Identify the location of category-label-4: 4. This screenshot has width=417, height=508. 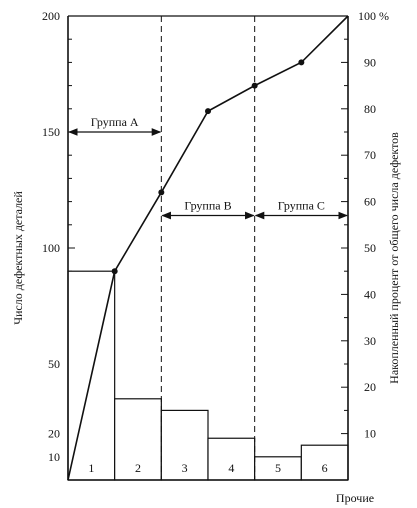
(231, 468).